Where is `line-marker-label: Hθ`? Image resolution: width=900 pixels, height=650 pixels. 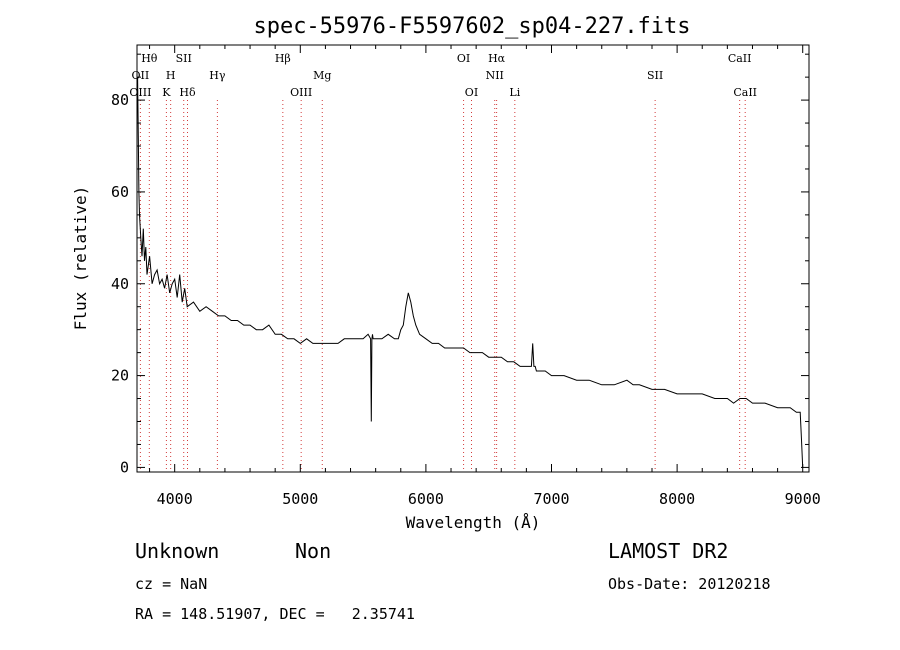
line-marker-label: Hθ is located at coordinates (149, 58).